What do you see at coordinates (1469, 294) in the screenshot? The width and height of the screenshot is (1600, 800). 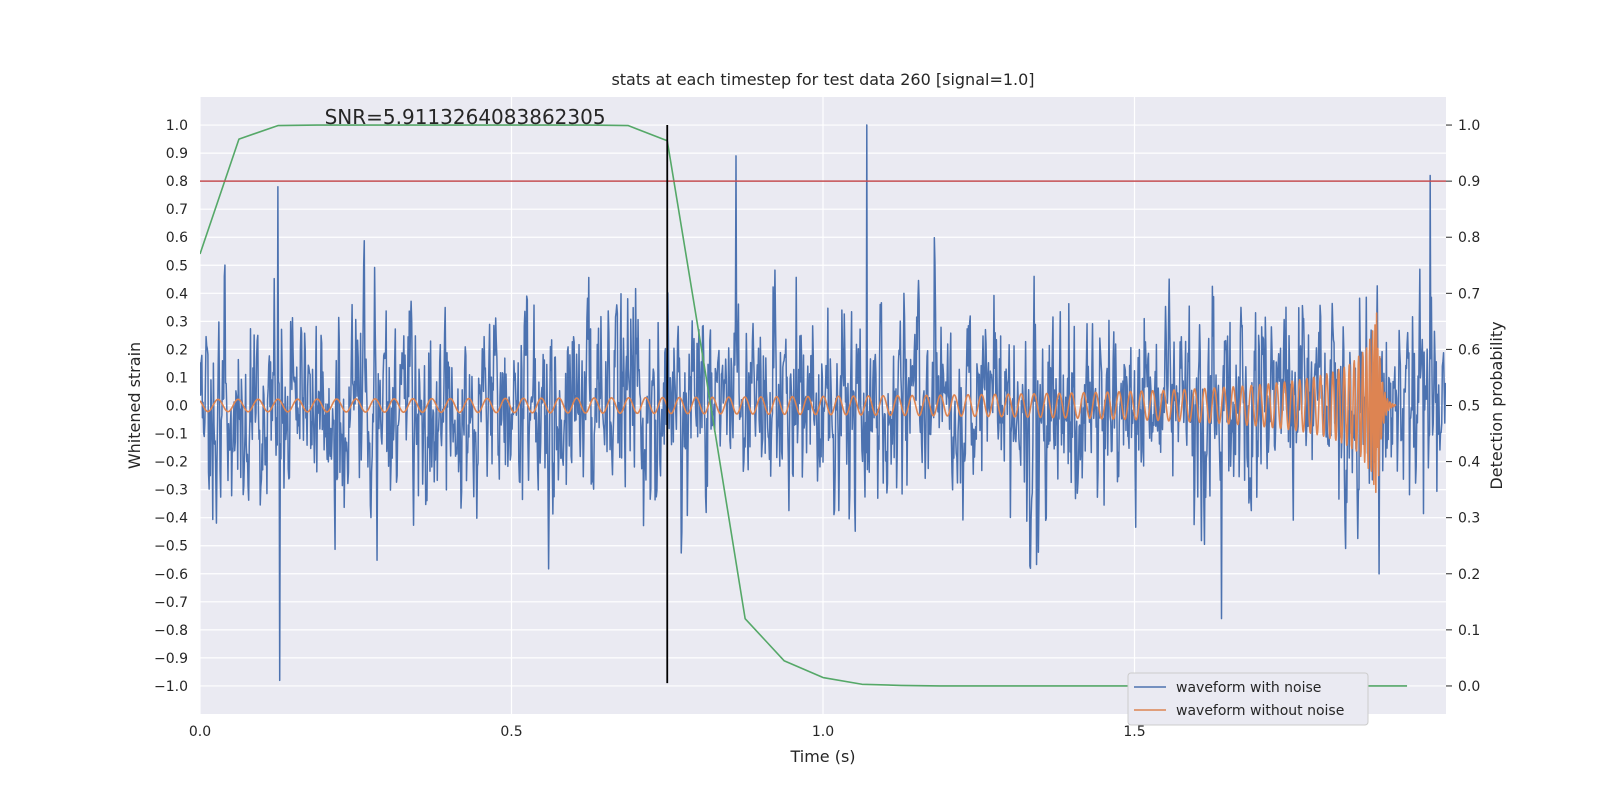 I see `y2-tick-label: 0.7` at bounding box center [1469, 294].